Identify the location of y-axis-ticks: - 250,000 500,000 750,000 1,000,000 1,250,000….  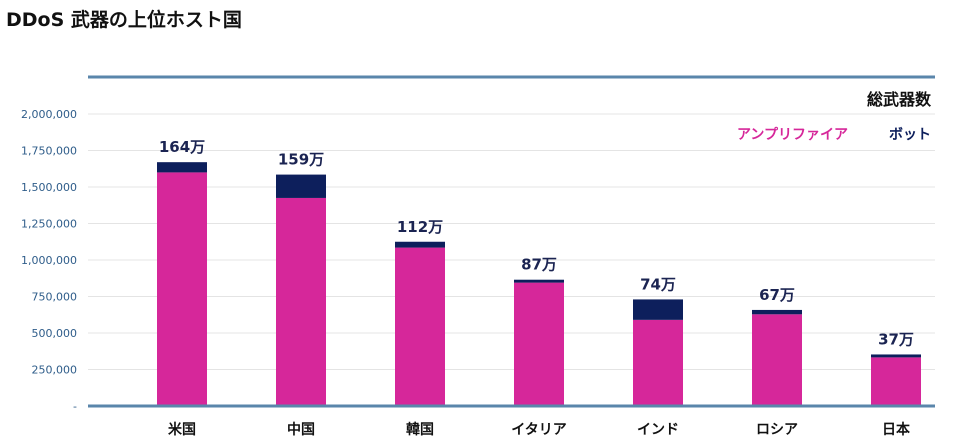
(49, 260).